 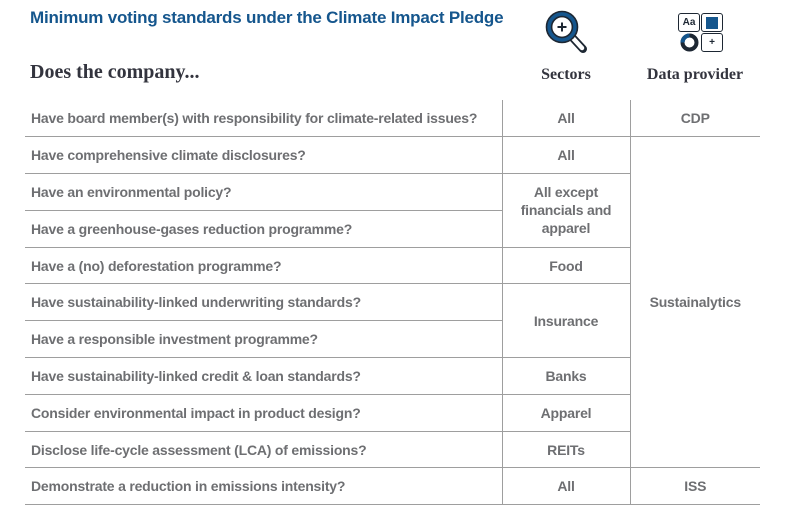 What do you see at coordinates (264, 192) in the screenshot?
I see `question-cell: Have an environmental policy?` at bounding box center [264, 192].